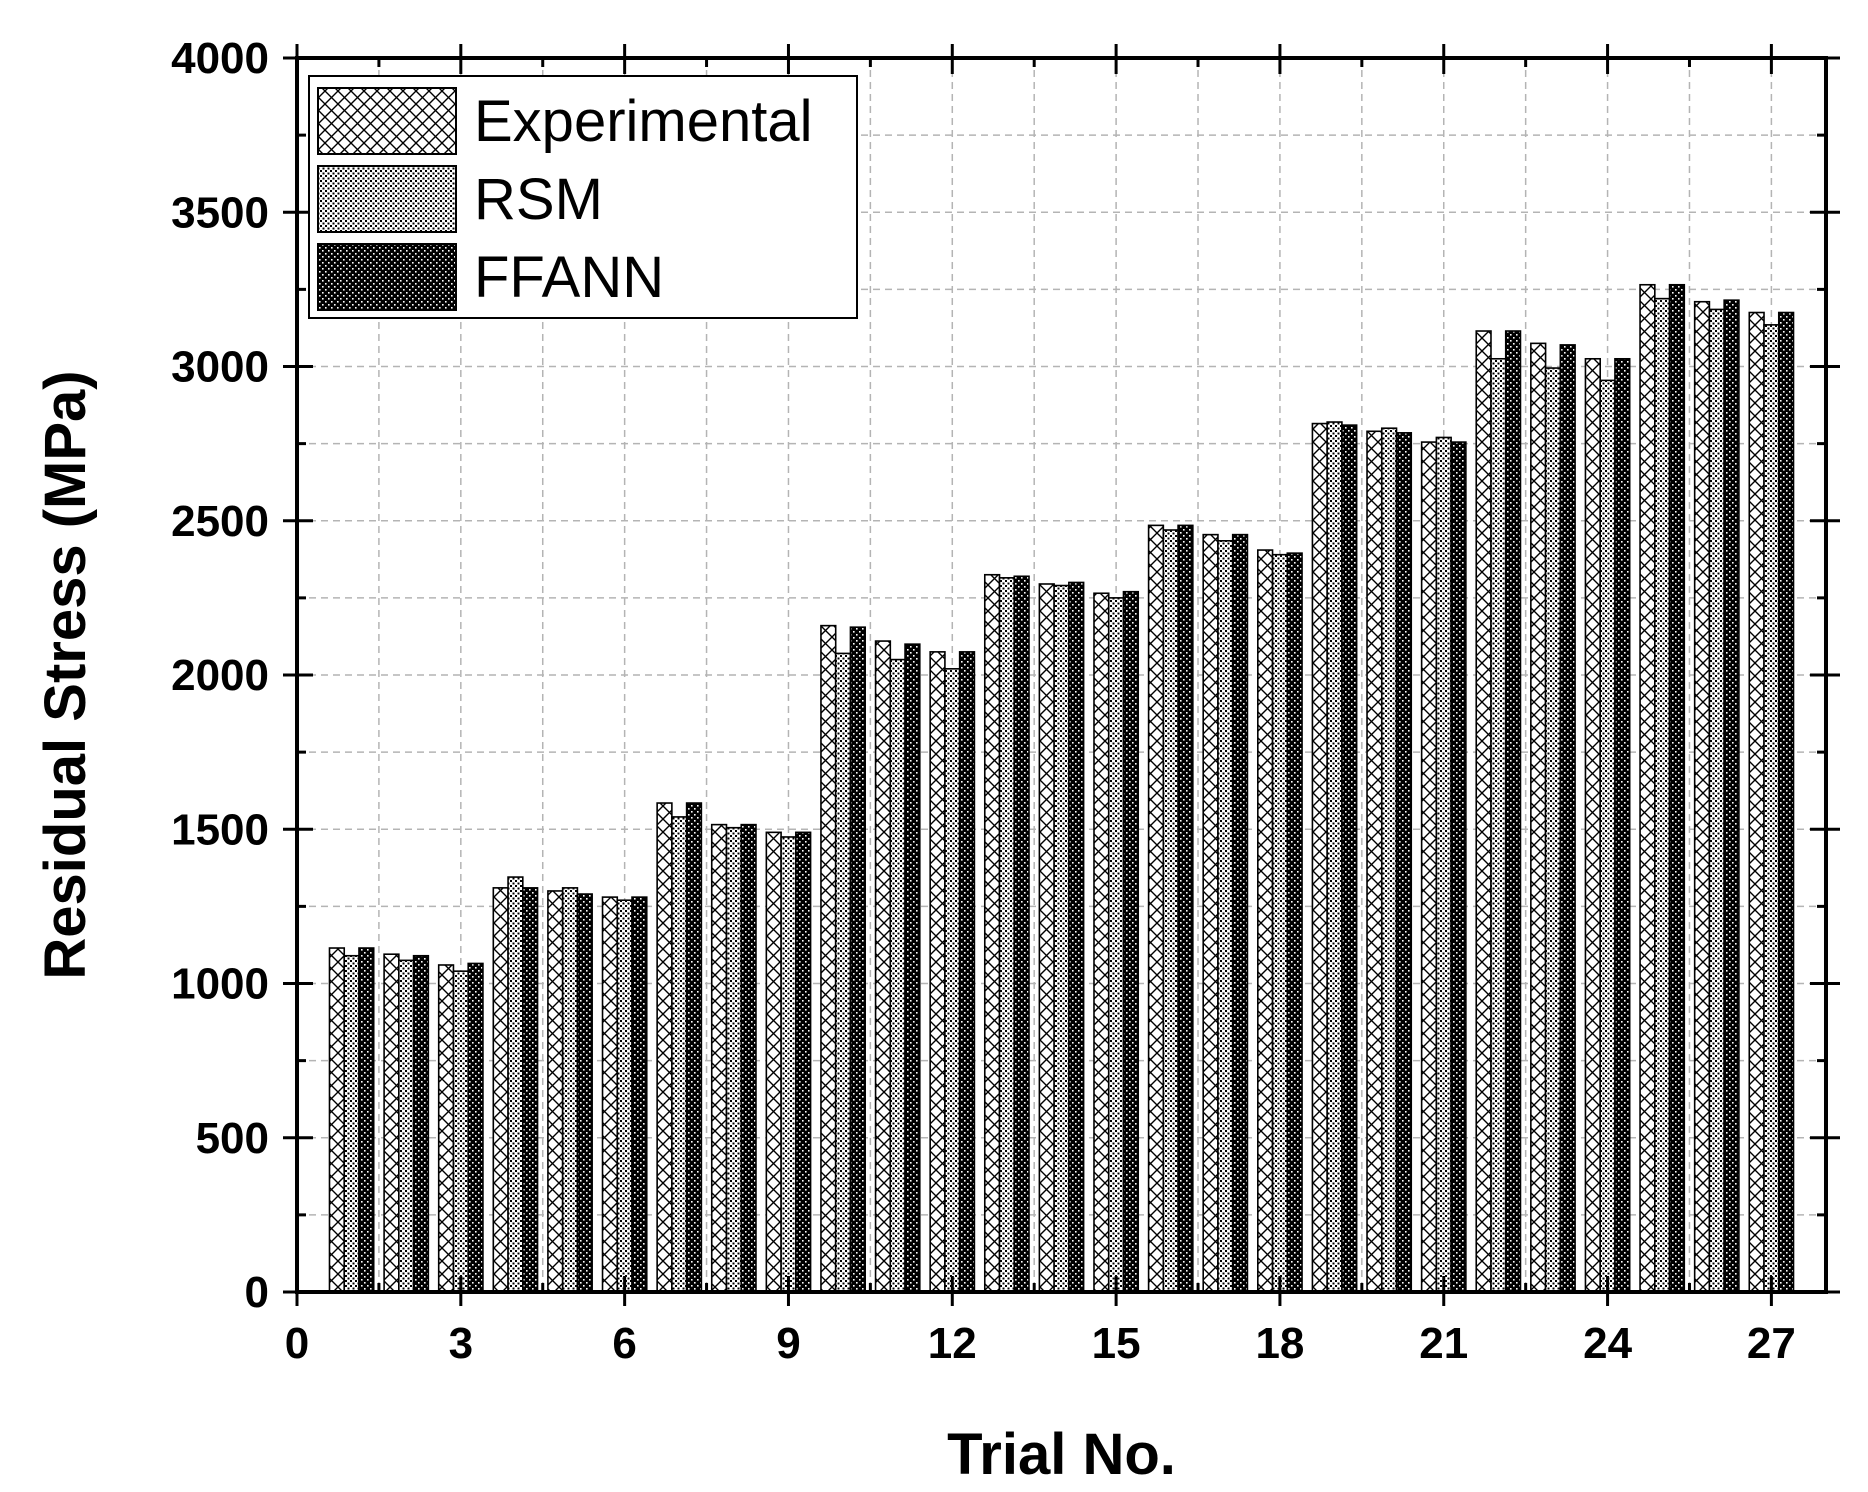 The height and width of the screenshot is (1492, 1868). I want to click on y-tick-label: 4000, so click(220, 58).